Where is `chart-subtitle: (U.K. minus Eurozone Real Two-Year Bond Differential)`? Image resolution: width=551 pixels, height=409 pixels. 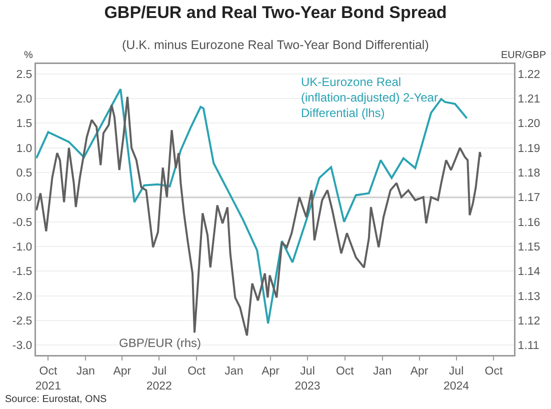
chart-subtitle: (U.K. minus Eurozone Real Two-Year Bond Differential) is located at coordinates (275, 45).